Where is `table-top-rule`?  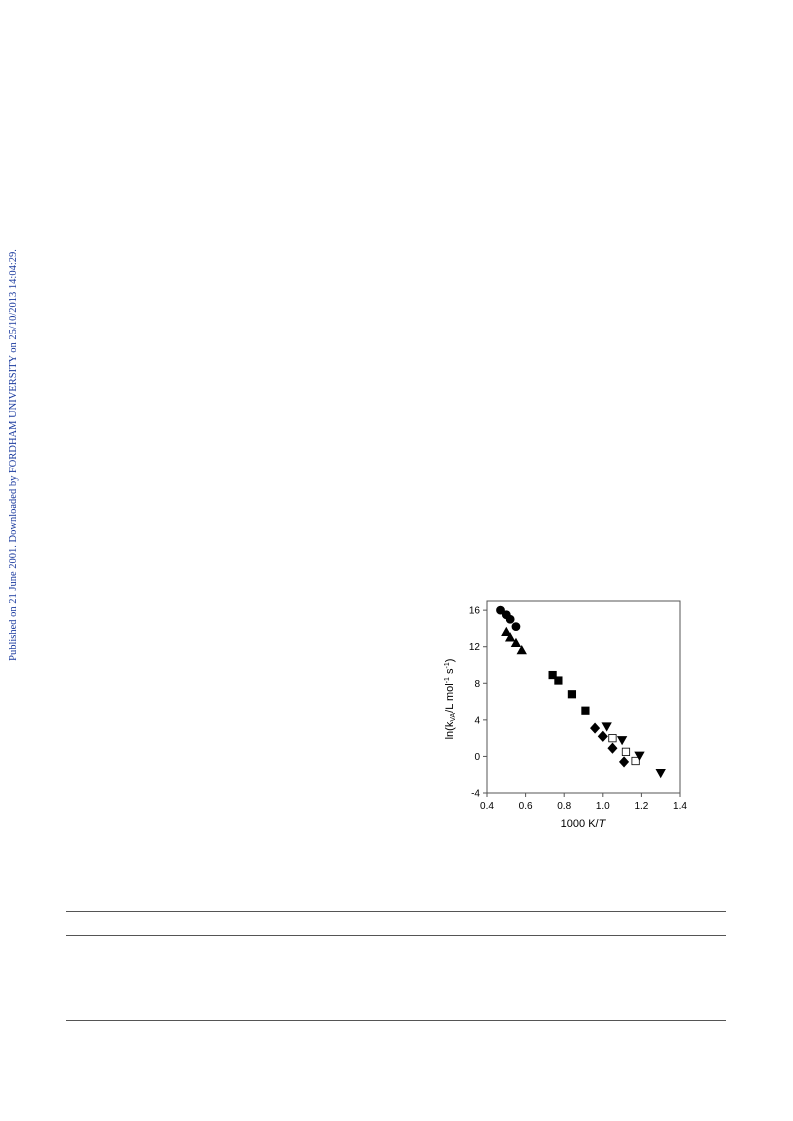
table-top-rule is located at coordinates (396, 911).